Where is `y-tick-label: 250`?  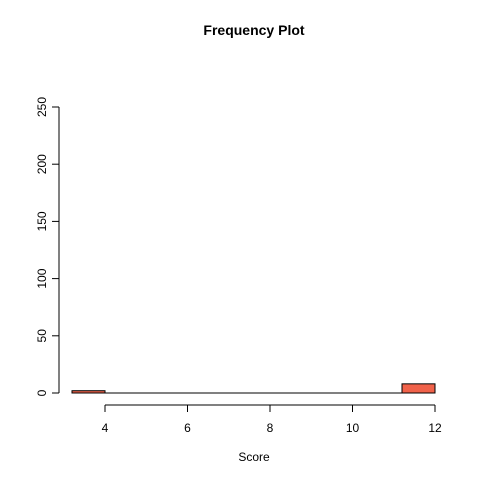
y-tick-label: 250 is located at coordinates (42, 107).